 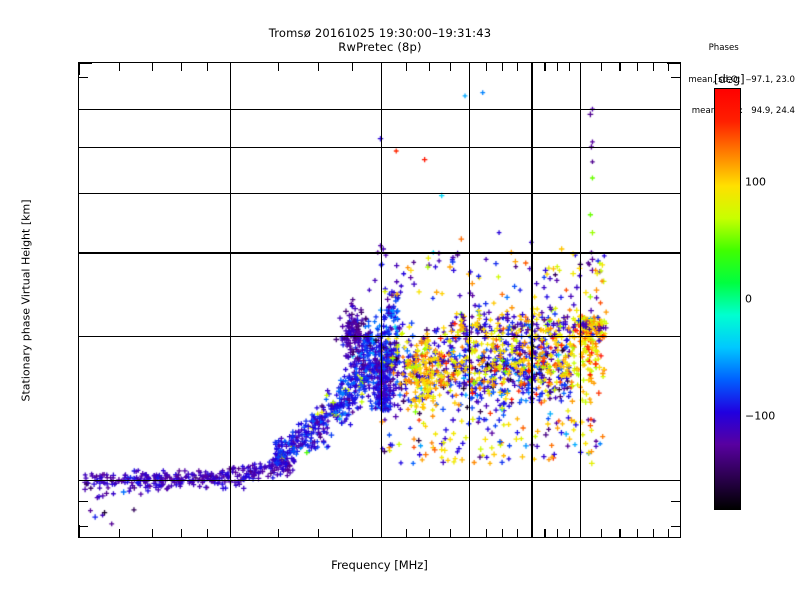 I want to click on colorbar-title: [deg], so click(x=729, y=79).